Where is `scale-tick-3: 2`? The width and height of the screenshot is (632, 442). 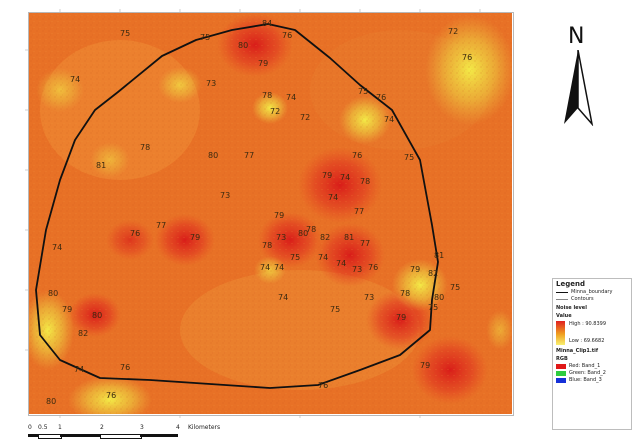
scale-tick-3: 2 is located at coordinates (102, 427).